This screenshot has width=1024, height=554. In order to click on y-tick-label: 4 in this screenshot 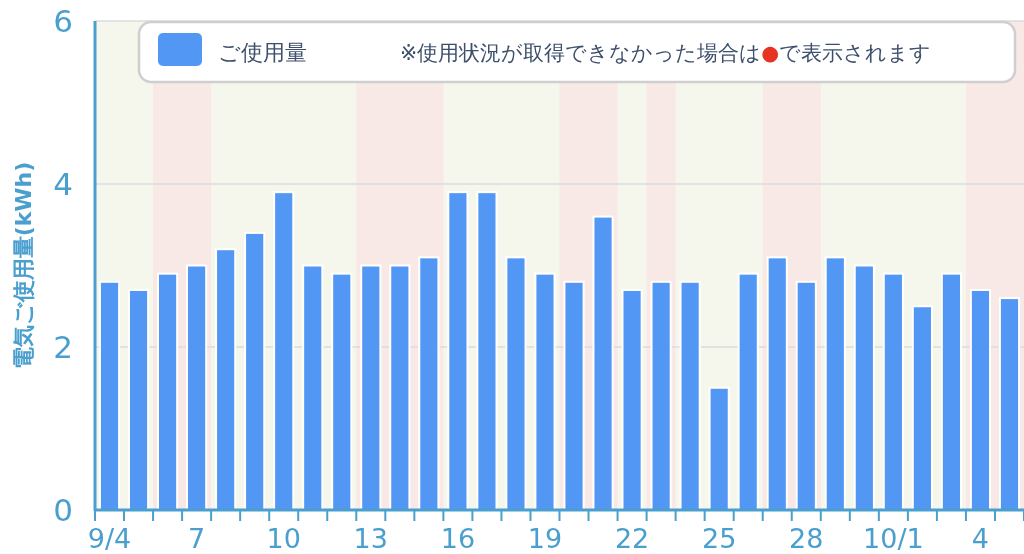, I will do `click(63, 184)`.